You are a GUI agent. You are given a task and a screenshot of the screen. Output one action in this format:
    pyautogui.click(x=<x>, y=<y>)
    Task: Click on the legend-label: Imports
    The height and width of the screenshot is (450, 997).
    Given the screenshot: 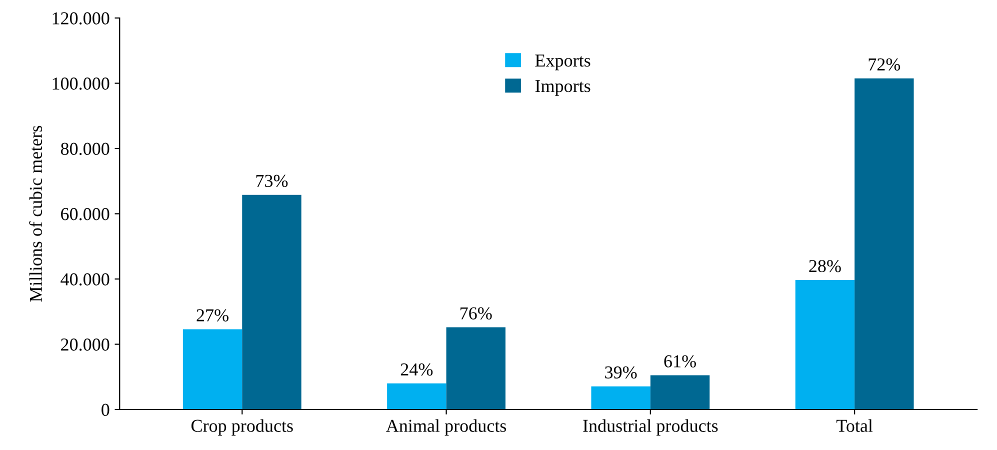 What is the action you would take?
    pyautogui.click(x=562, y=88)
    